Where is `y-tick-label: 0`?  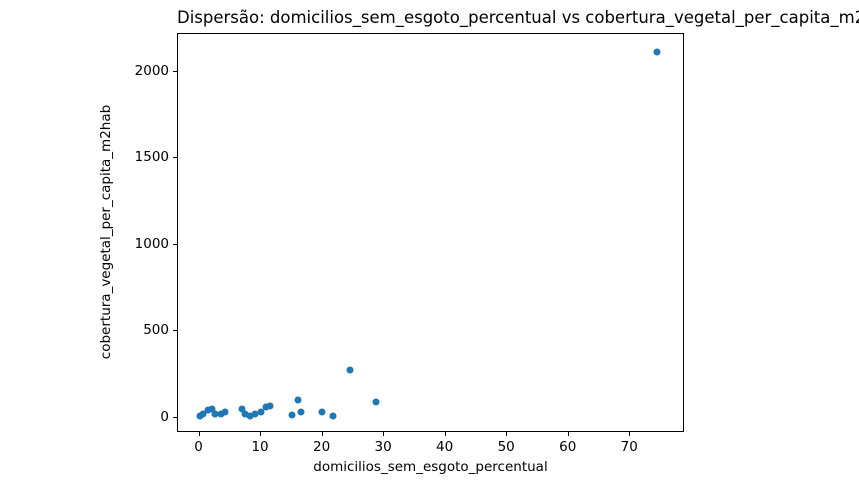
y-tick-label: 0 is located at coordinates (164, 416).